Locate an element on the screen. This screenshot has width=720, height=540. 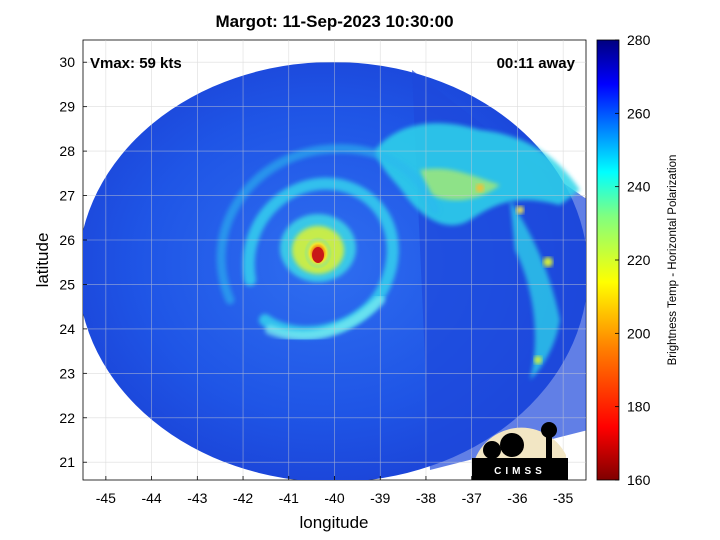
y-axis-label: latitude is located at coordinates (42, 260).